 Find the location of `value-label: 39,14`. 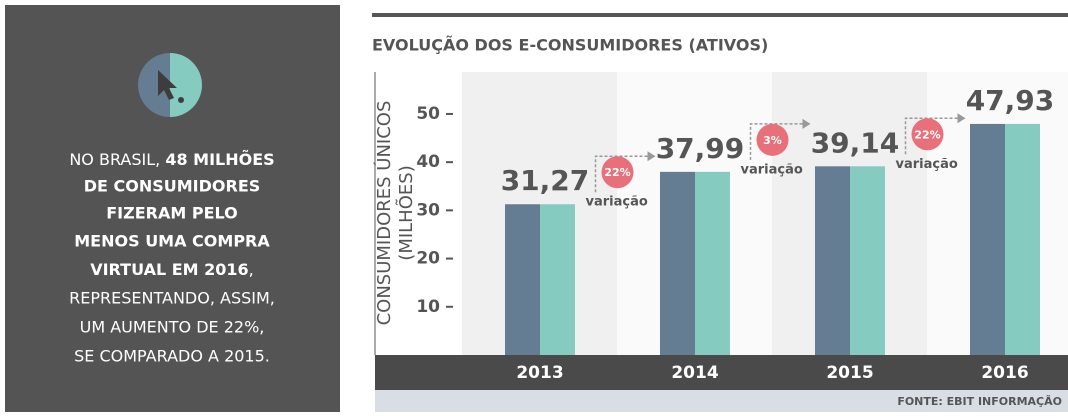

value-label: 39,14 is located at coordinates (855, 142).